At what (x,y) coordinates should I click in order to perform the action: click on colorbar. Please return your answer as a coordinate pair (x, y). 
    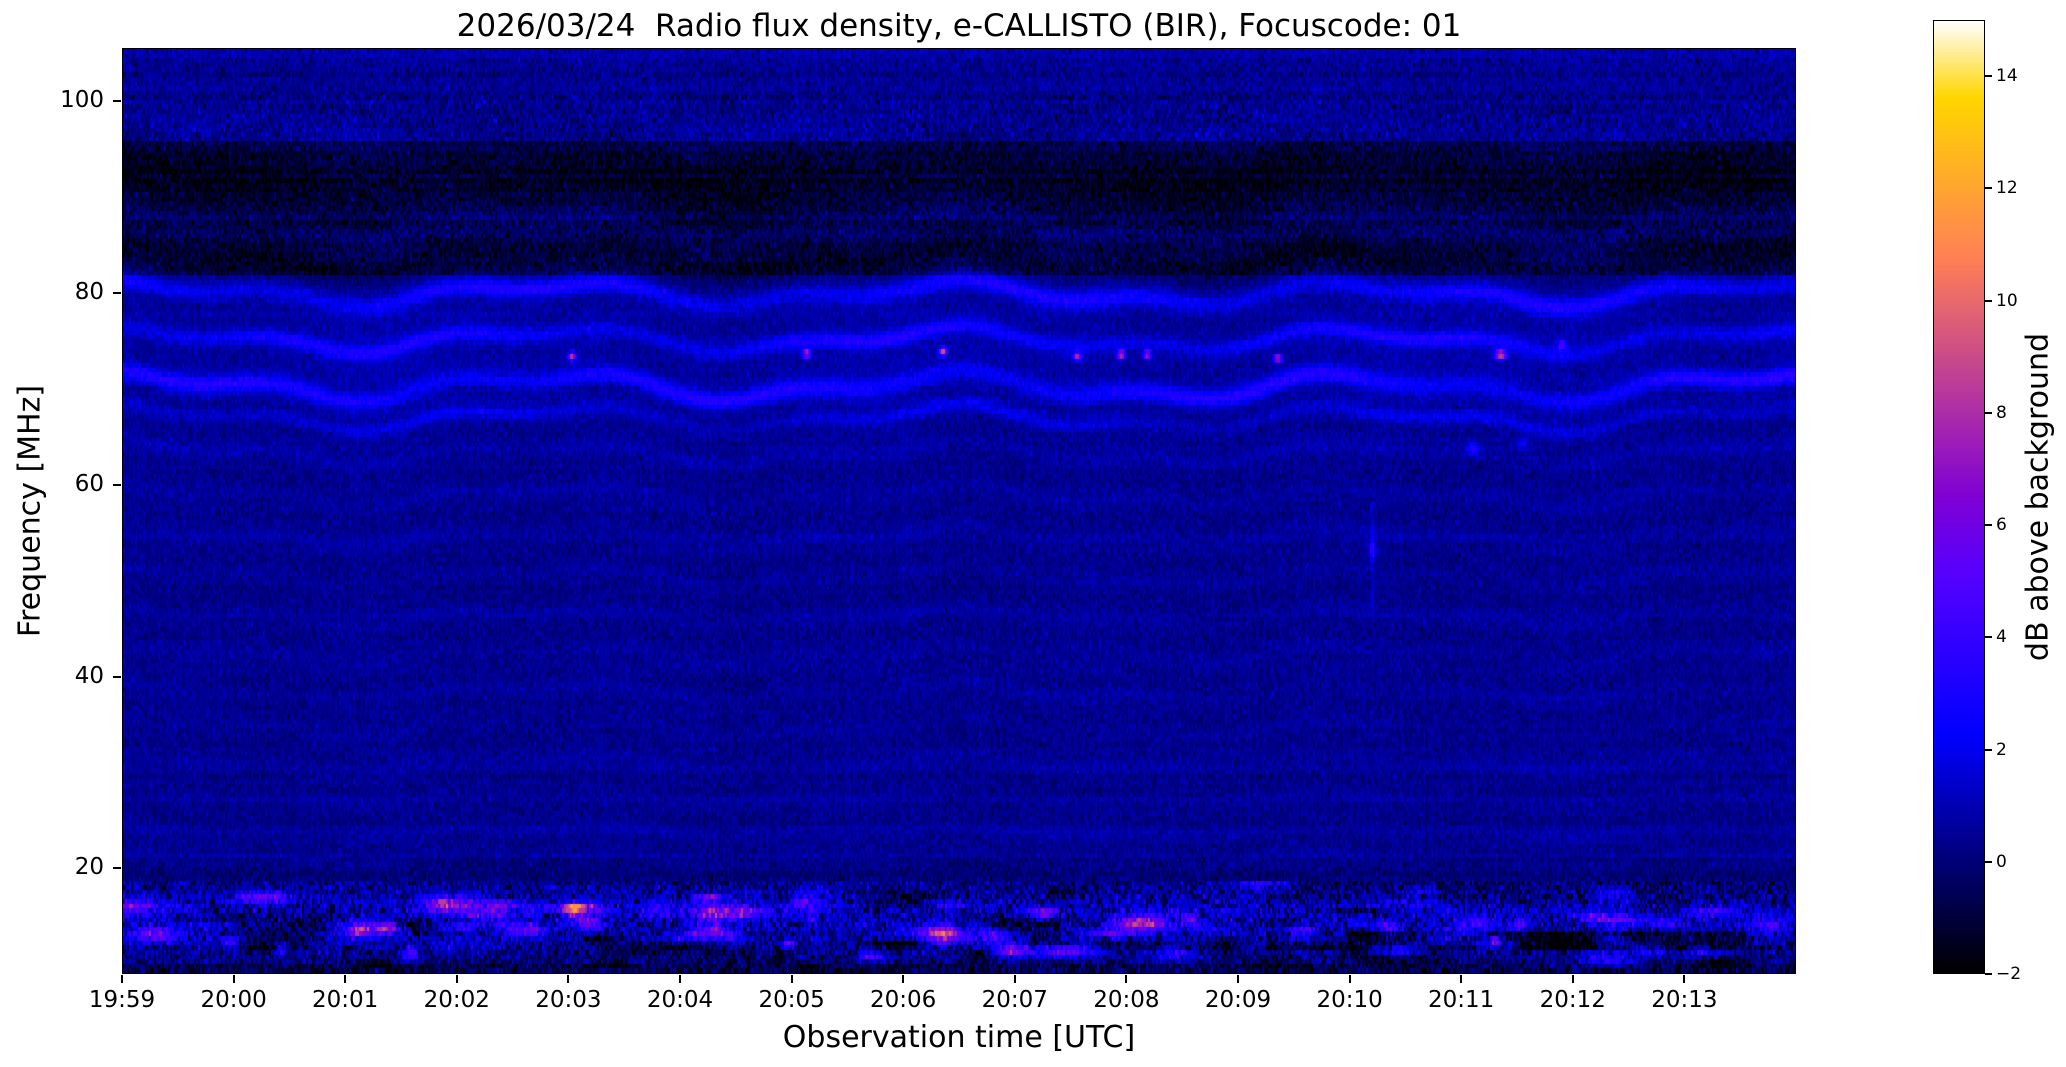
    Looking at the image, I should click on (1959, 497).